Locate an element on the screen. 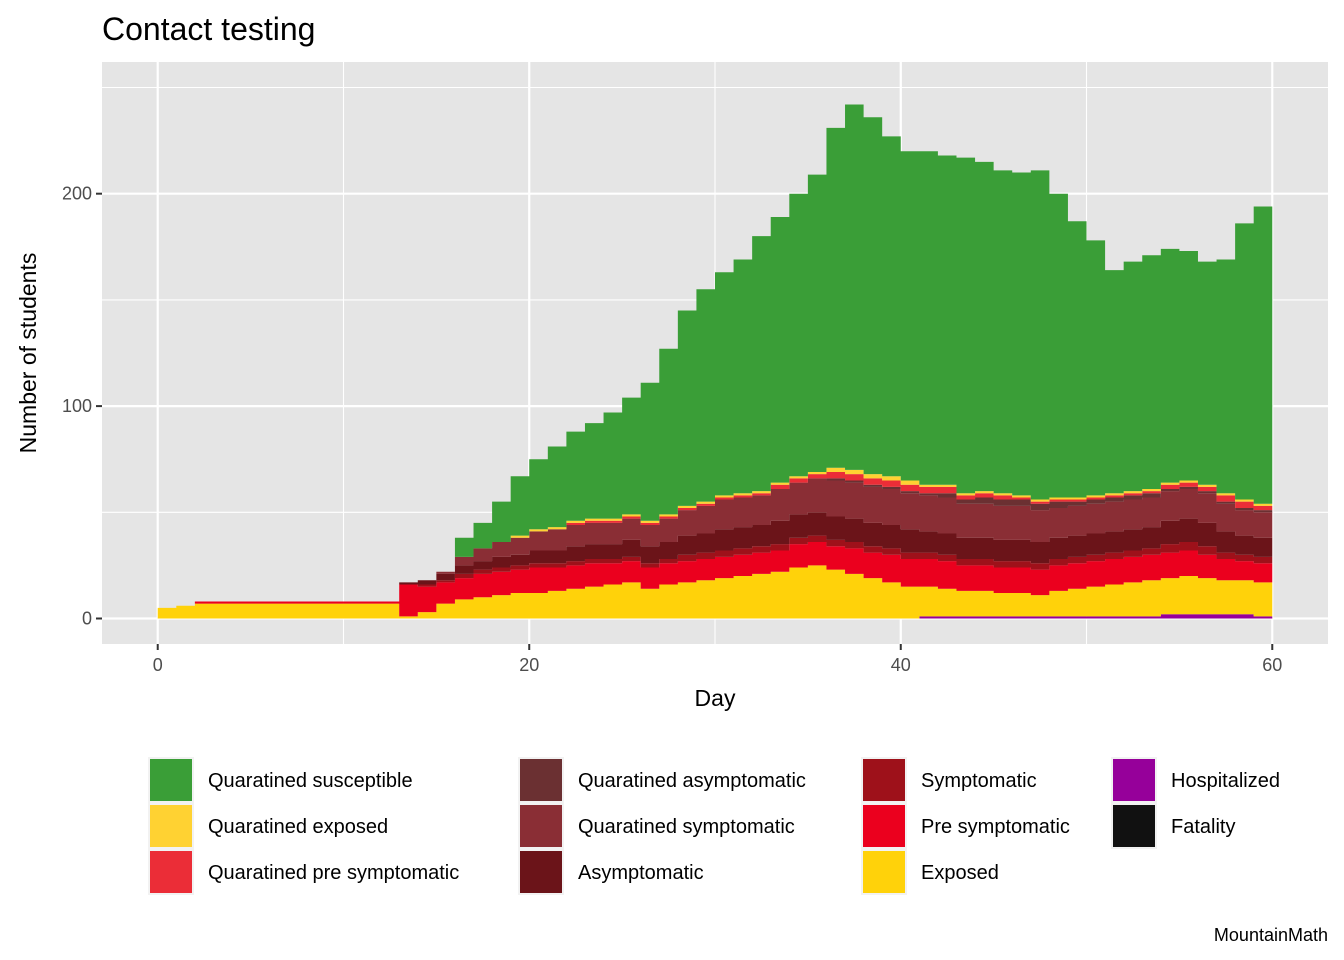 This screenshot has height=960, width=1344. x-tick-label: 60 is located at coordinates (1272, 665).